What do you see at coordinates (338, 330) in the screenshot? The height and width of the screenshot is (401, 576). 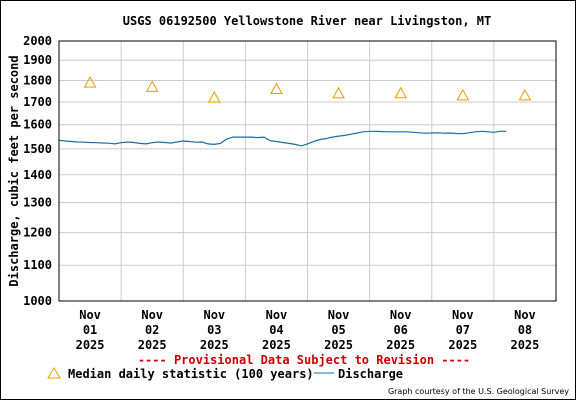 I see `x-tick-label: 05` at bounding box center [338, 330].